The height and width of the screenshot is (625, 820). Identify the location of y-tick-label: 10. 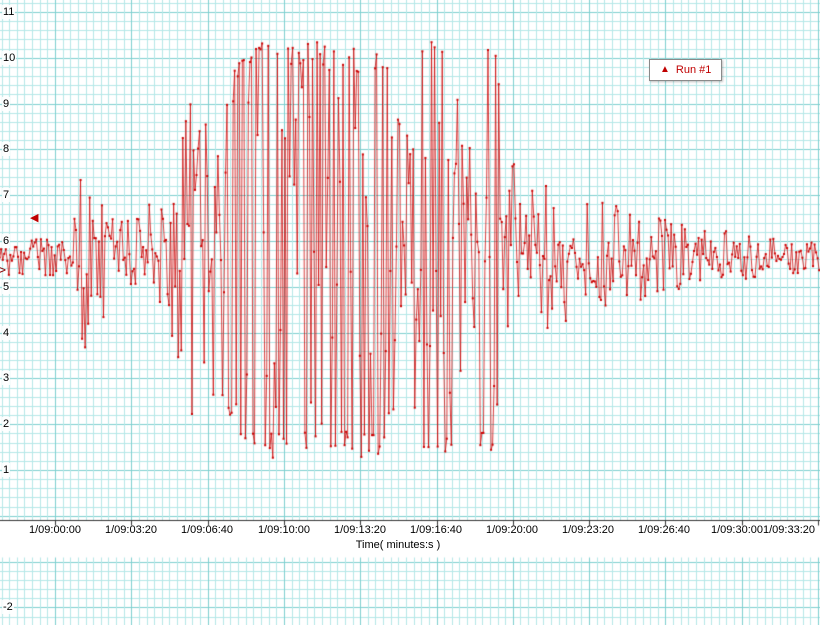
(9, 57).